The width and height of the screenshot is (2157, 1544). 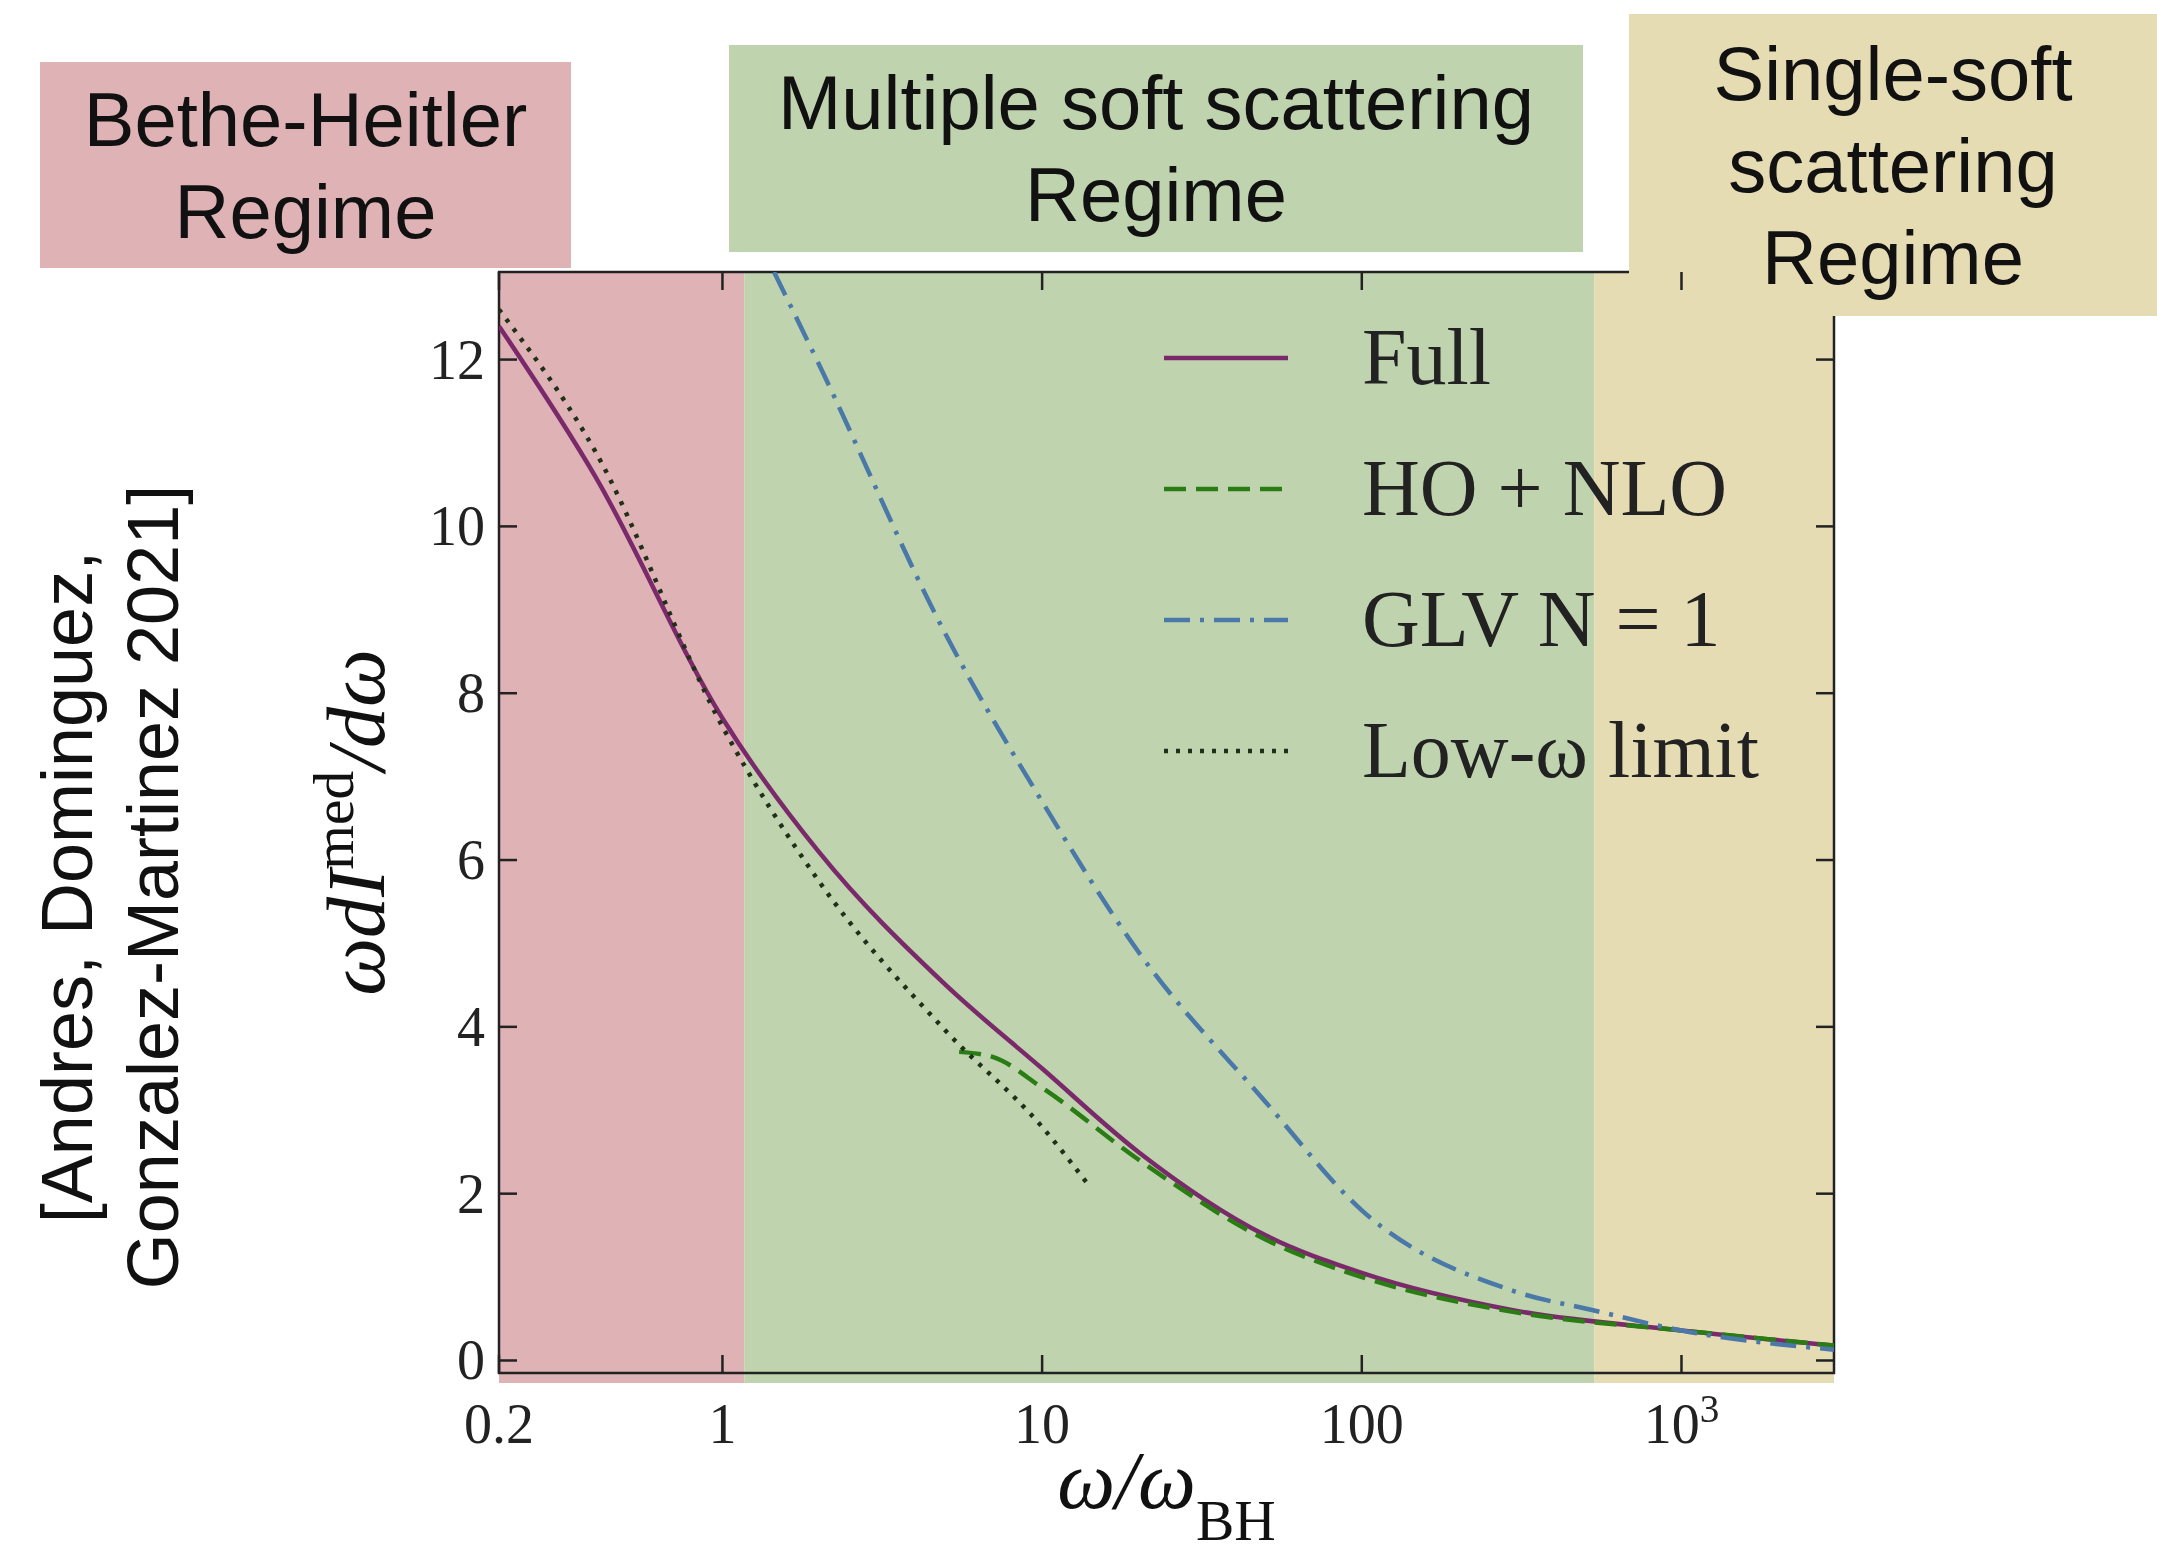 I want to click on y-tick-label: 4, so click(x=471, y=1026).